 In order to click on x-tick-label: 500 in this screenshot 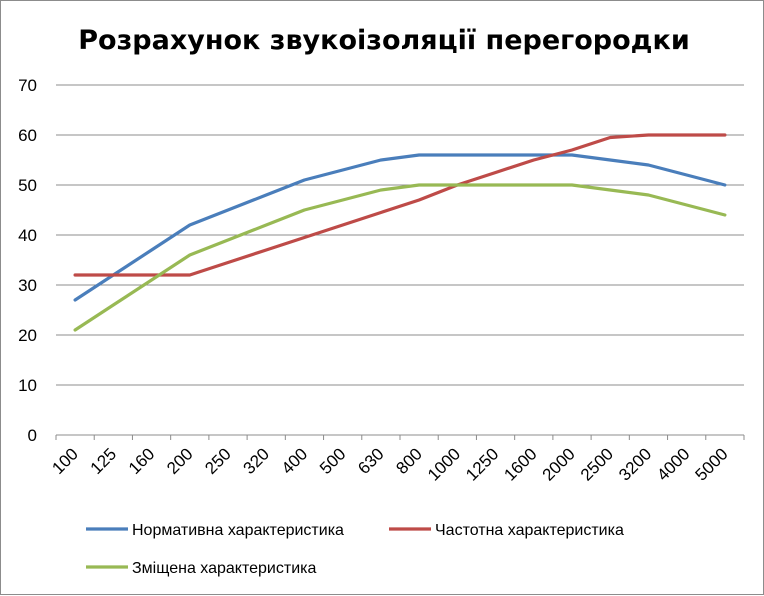, I will do `click(332, 460)`.